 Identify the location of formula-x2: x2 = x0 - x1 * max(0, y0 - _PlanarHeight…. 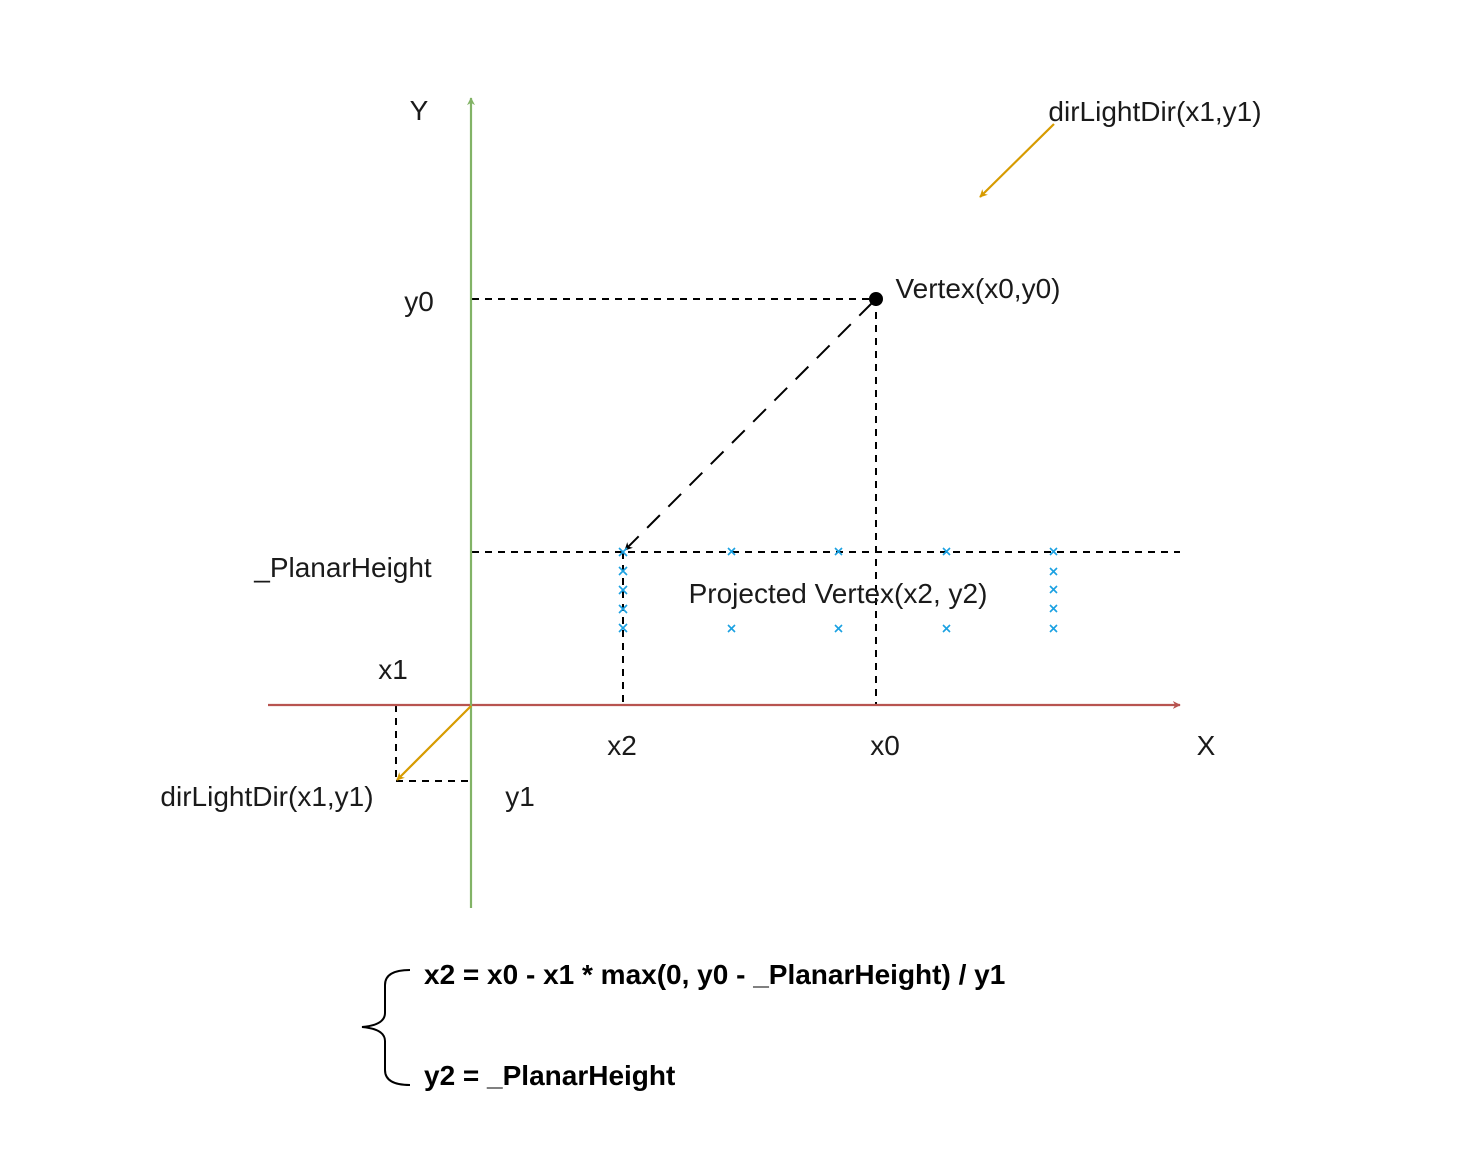
(714, 974).